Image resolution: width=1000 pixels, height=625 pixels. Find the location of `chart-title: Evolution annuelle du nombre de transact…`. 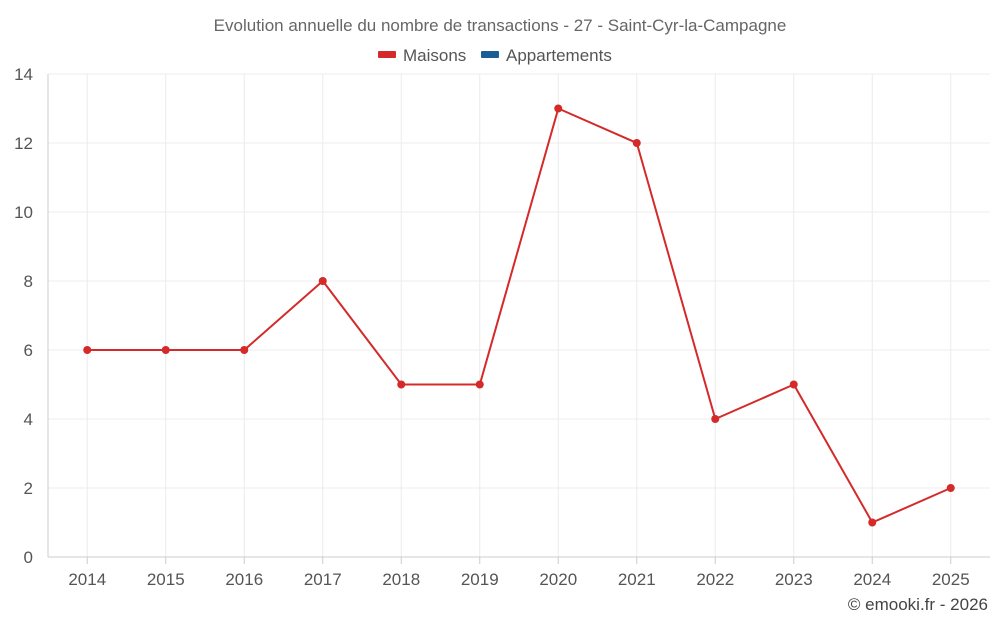

chart-title: Evolution annuelle du nombre de transact… is located at coordinates (500, 25).